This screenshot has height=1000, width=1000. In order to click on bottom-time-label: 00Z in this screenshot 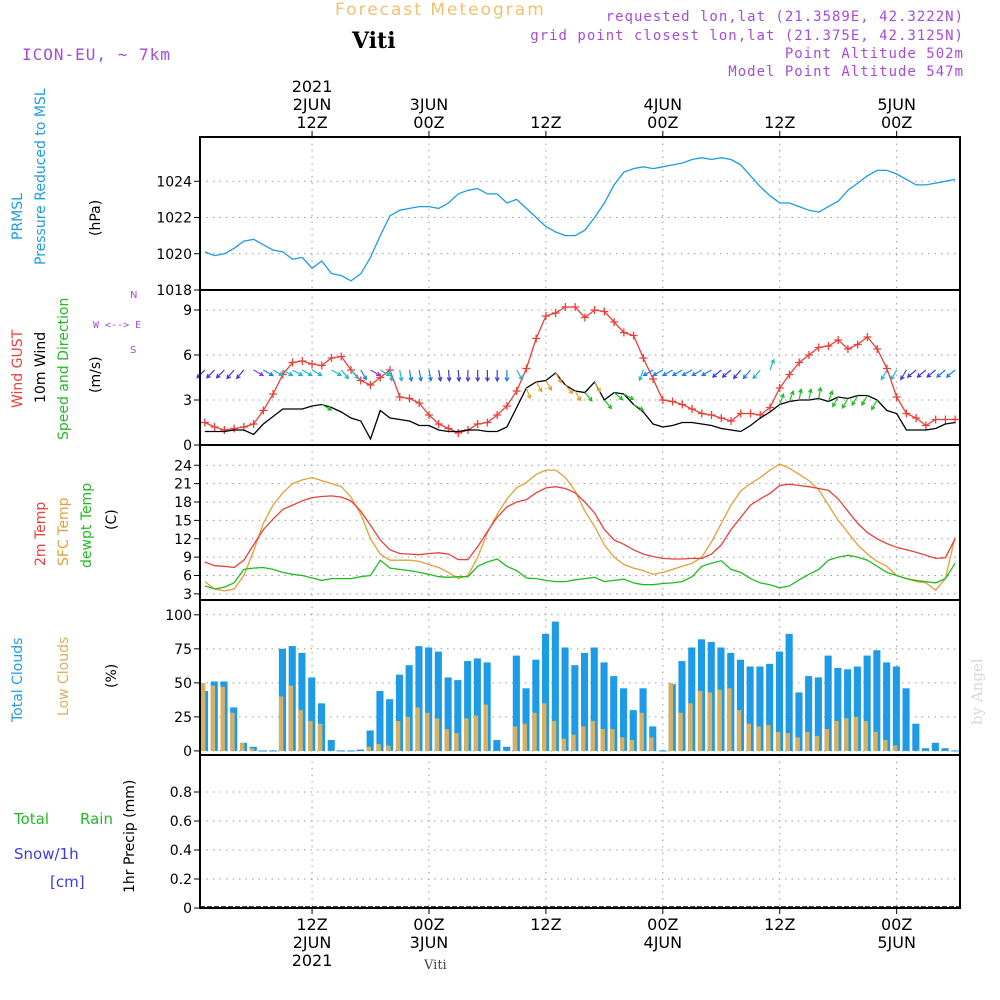, I will do `click(896, 924)`.